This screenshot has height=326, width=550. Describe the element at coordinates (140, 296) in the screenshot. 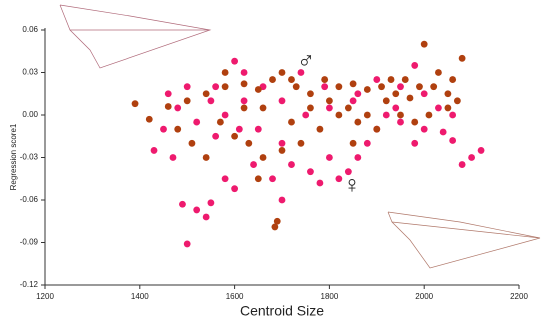

I see `x-tick-label: 1400` at that location.